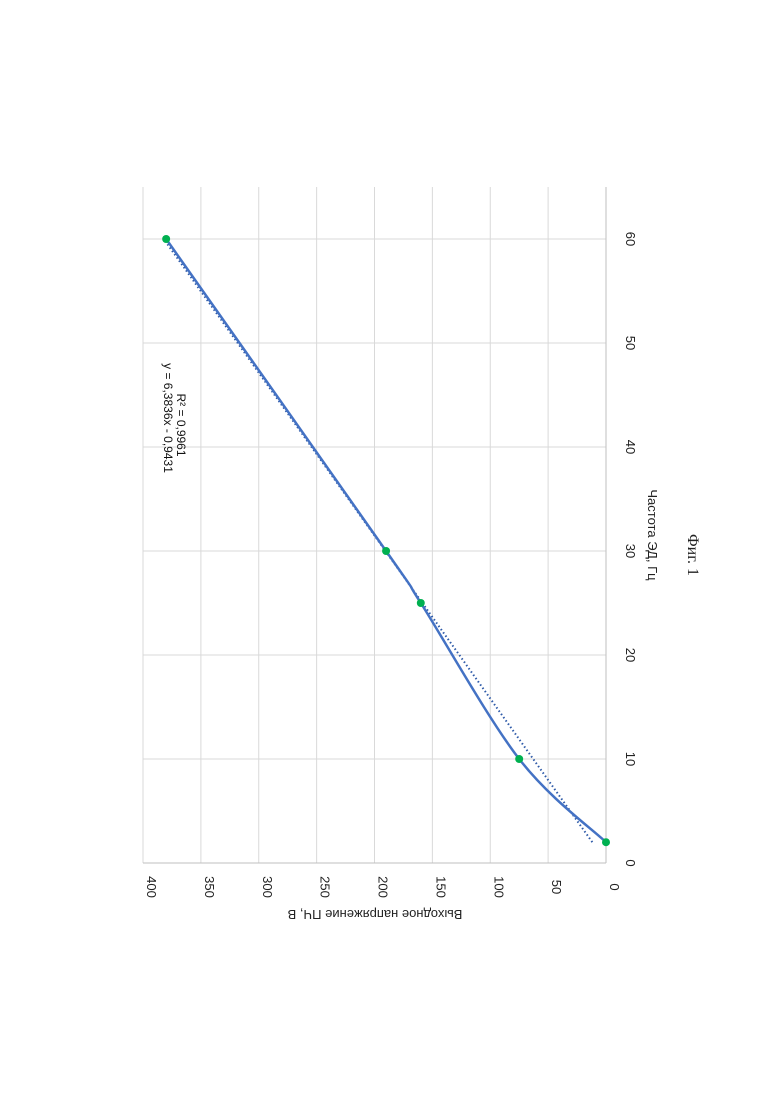 Image resolution: width=780 pixels, height=1103 pixels. I want to click on x-tick-label: 10, so click(630, 759).